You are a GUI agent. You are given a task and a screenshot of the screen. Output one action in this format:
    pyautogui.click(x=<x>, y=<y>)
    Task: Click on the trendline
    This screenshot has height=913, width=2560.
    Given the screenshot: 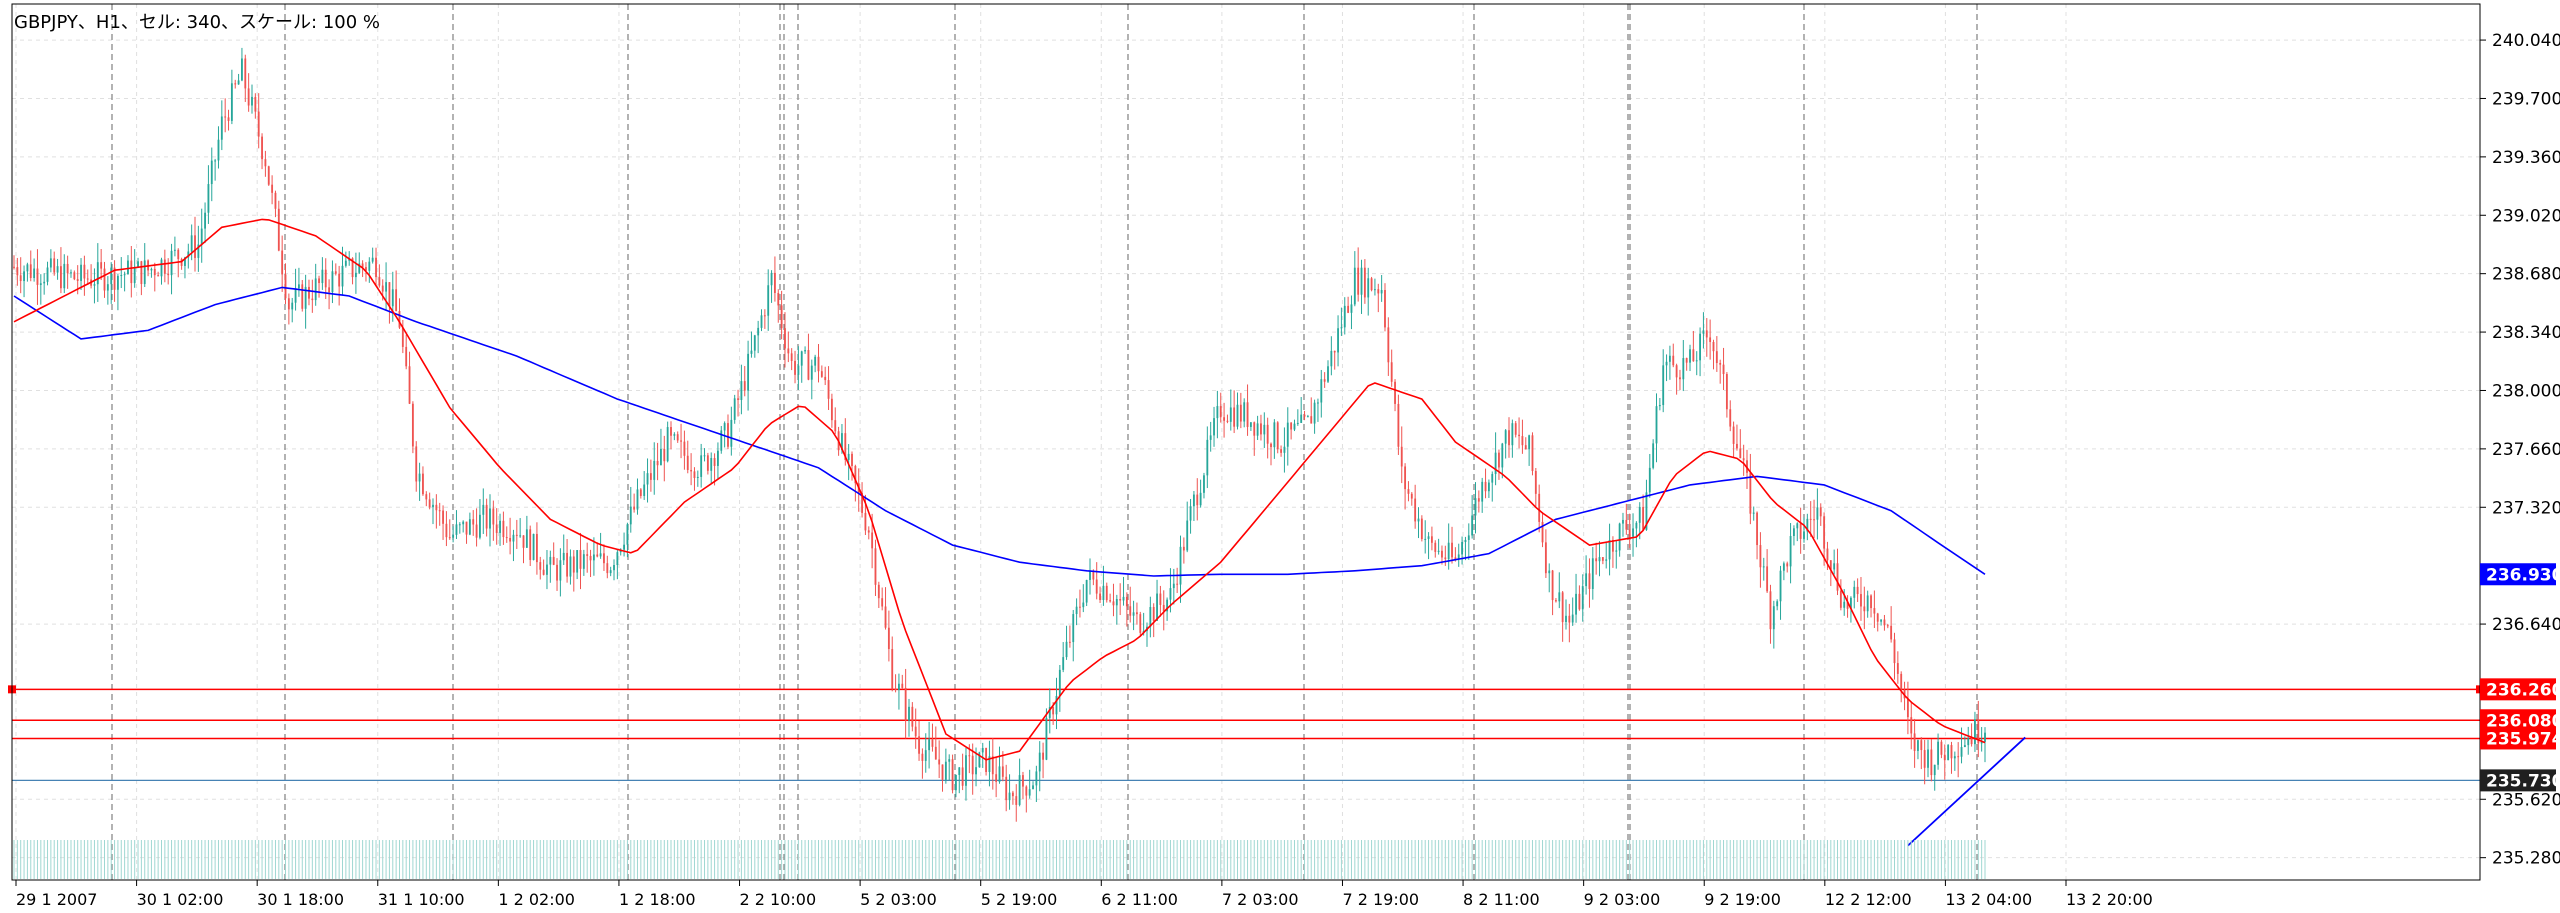 What is the action you would take?
    pyautogui.click(x=1966, y=791)
    